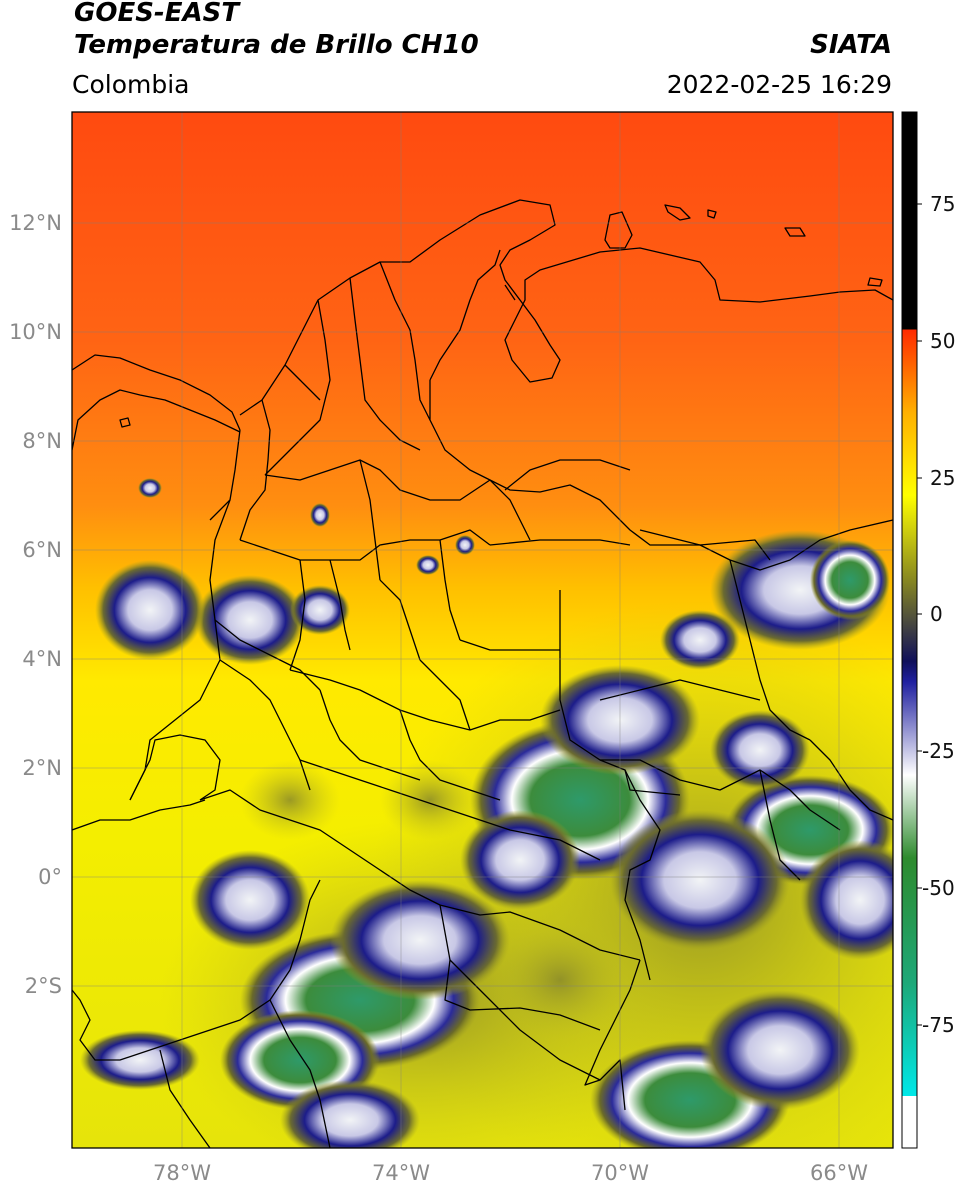  I want to click on brand-label: SIATA, so click(851, 45).